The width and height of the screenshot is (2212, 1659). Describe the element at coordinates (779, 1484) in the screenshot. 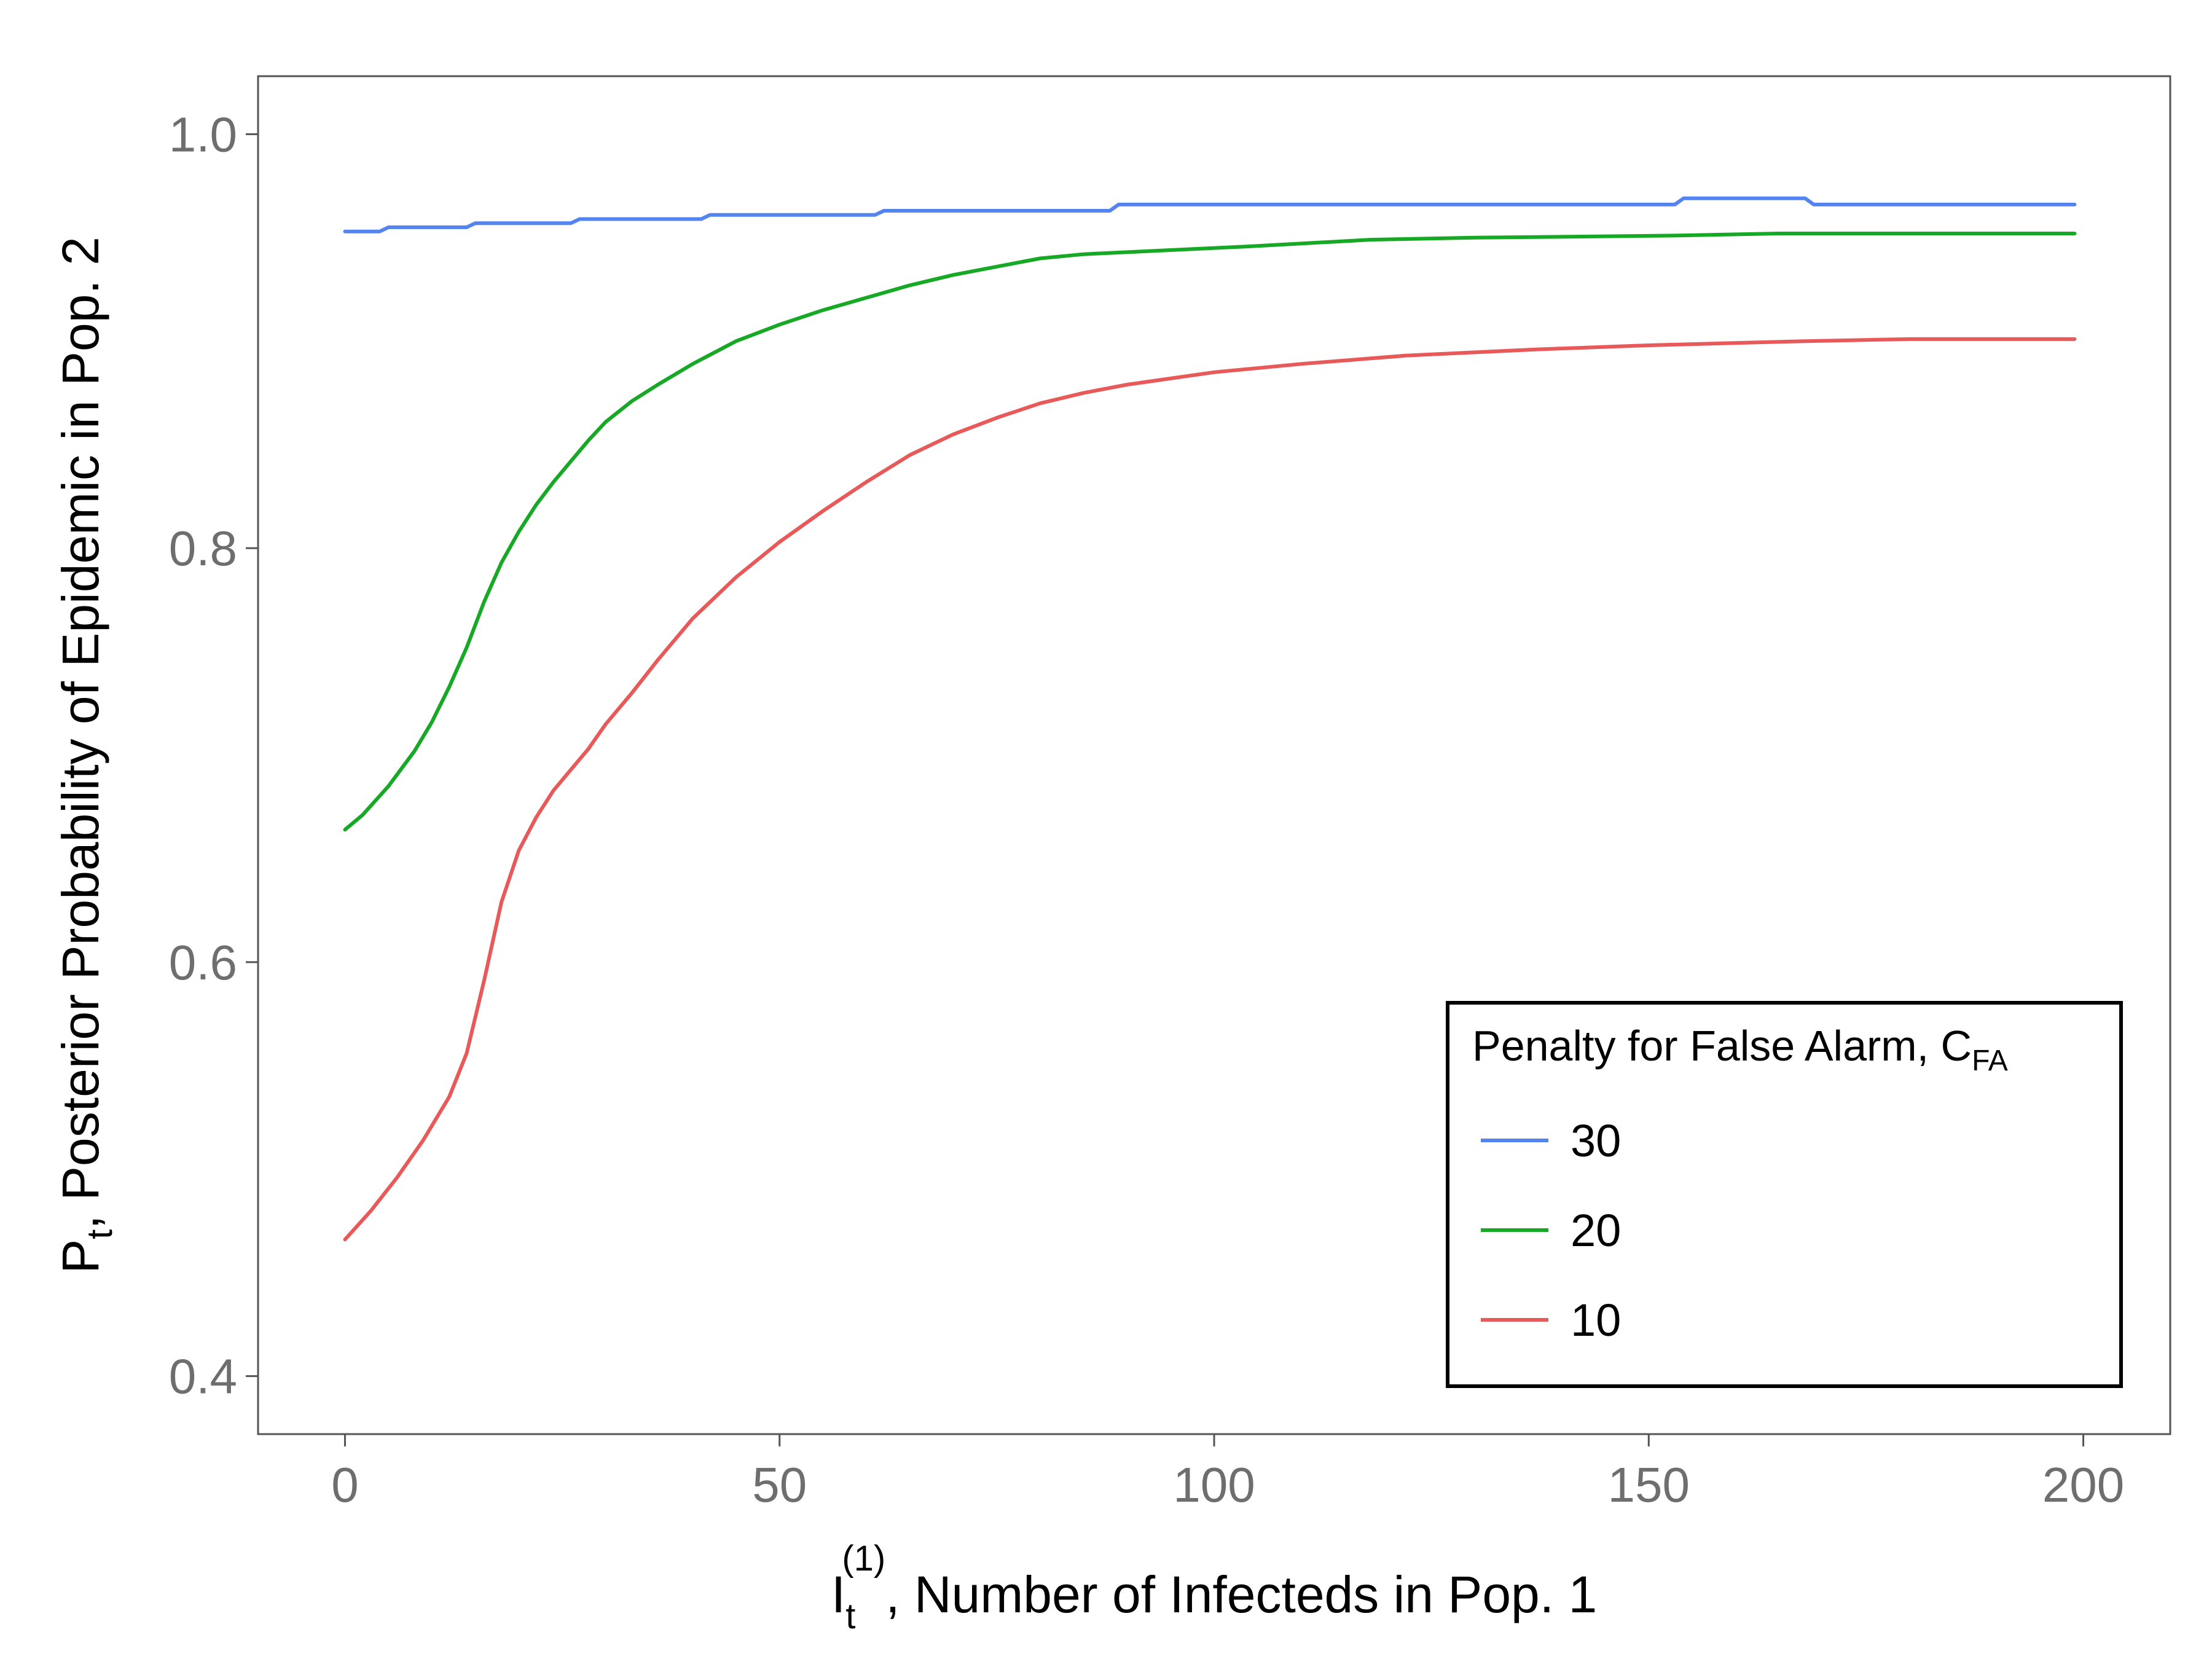

I see `x-tick-label: 50` at that location.